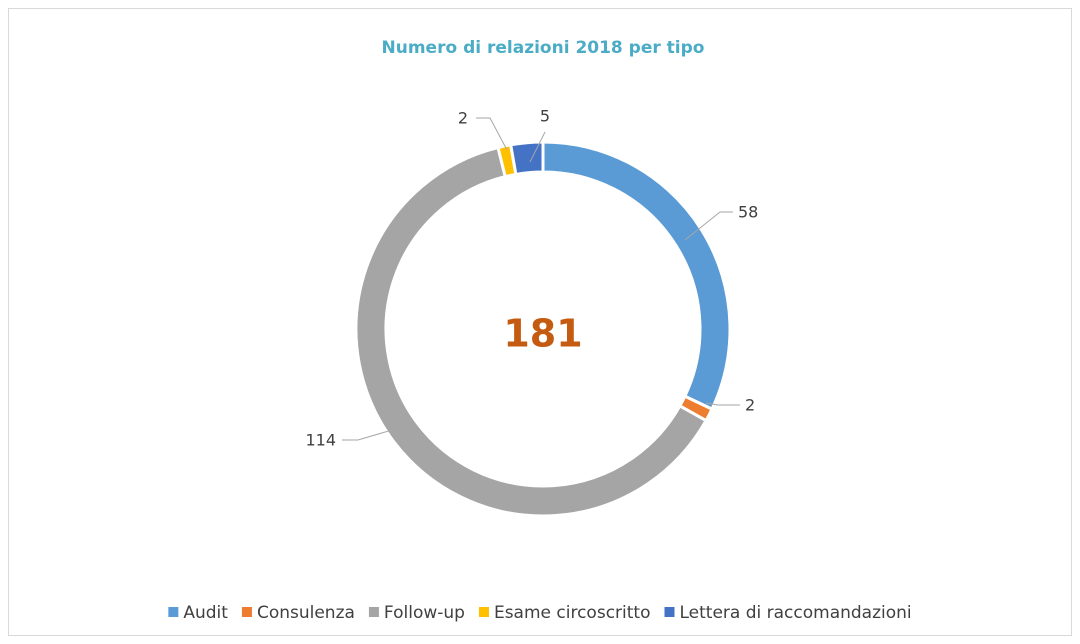 The height and width of the screenshot is (644, 1080). I want to click on legend-label: Esame circoscritto, so click(572, 613).